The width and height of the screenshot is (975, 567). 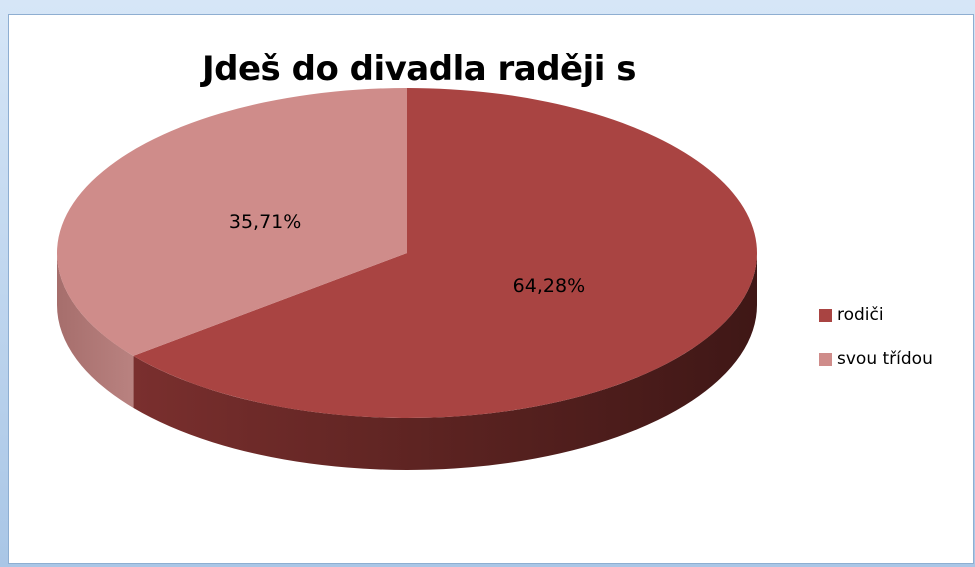 I want to click on pie-slice-side, so click(x=95, y=330).